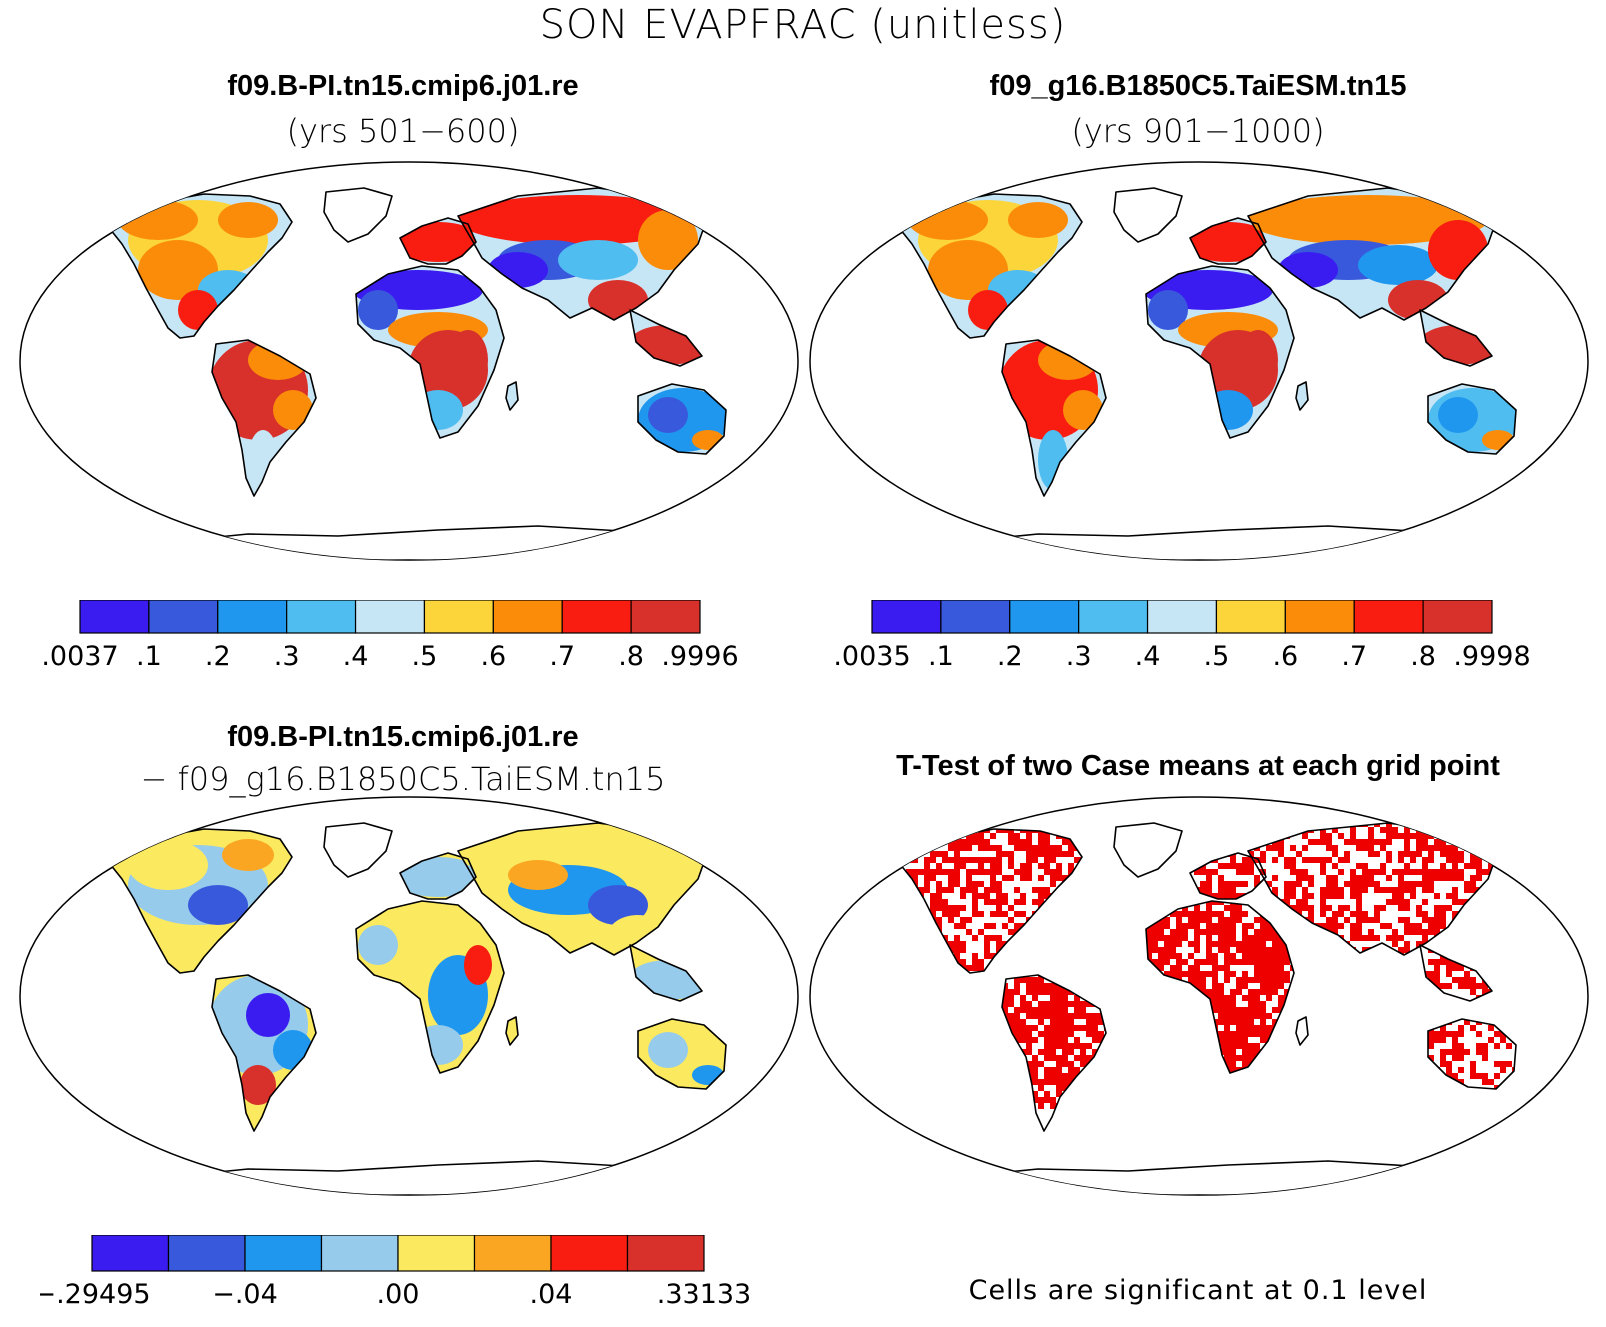  I want to click on coastline-greenland, so click(358, 850).